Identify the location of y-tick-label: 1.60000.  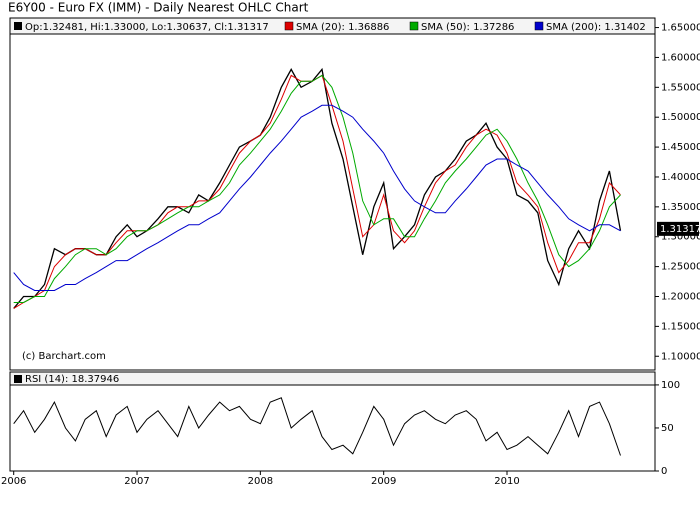
(680, 57).